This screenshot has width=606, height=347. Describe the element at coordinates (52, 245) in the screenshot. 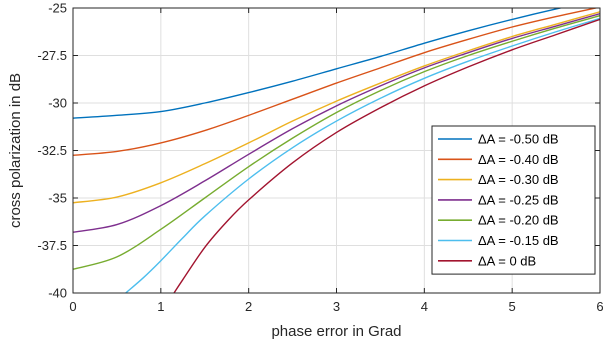

I see `y-tick-label: -37.5` at that location.